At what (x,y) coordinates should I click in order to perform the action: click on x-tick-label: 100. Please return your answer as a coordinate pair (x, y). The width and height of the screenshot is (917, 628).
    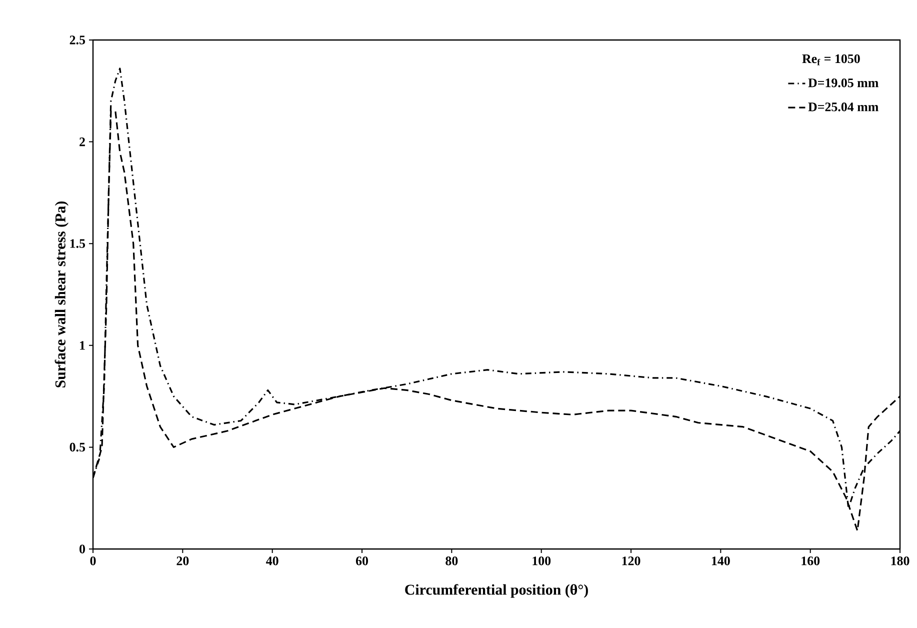
    Looking at the image, I should click on (541, 561).